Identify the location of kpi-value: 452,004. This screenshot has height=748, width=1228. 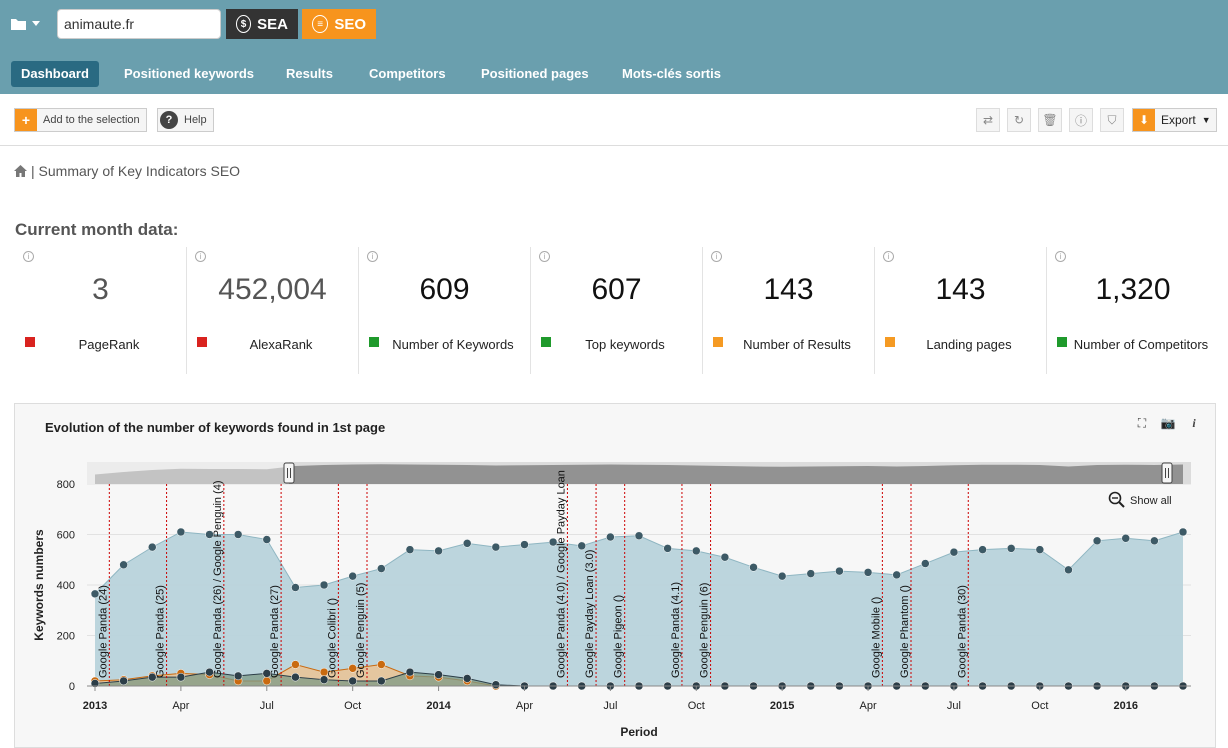
(272, 289).